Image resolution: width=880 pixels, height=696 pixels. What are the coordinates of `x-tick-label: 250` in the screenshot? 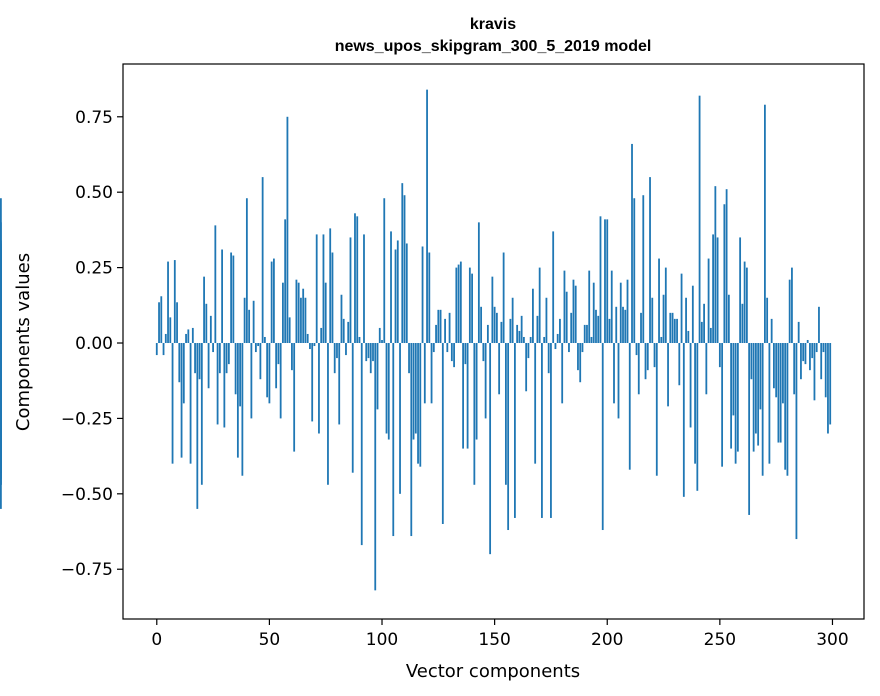 It's located at (720, 640).